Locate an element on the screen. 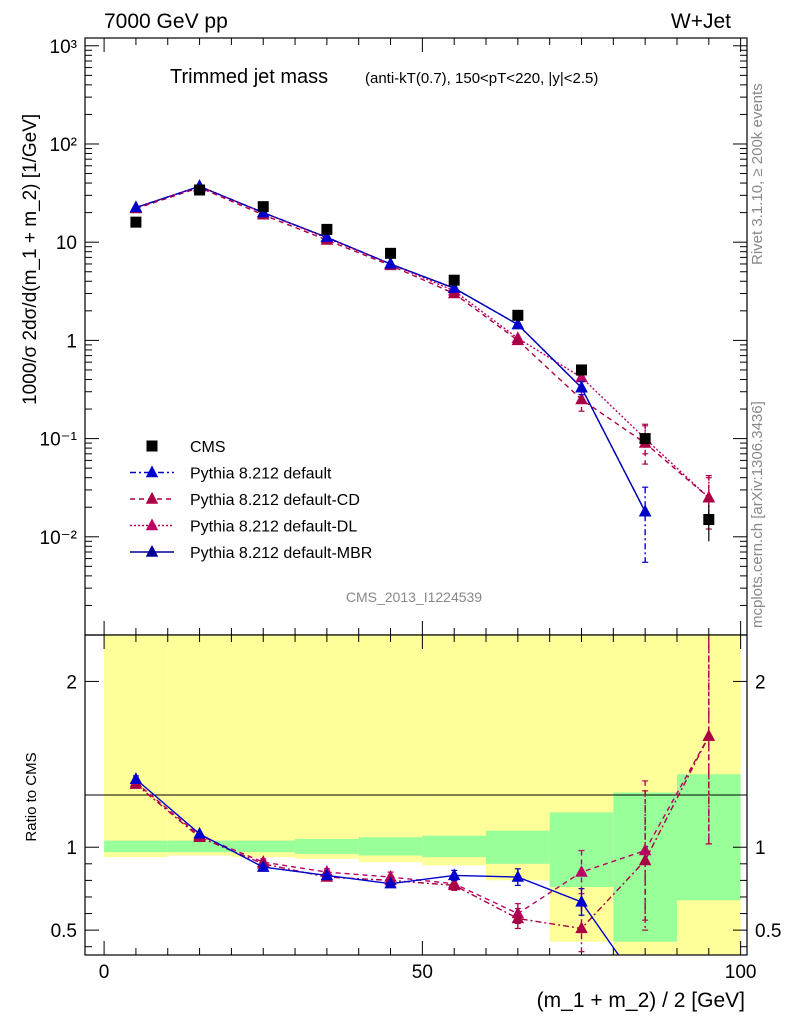 Image resolution: width=786 pixels, height=1029 pixels. ratio-y-axis-label: Ratio to CMS is located at coordinates (31, 796).